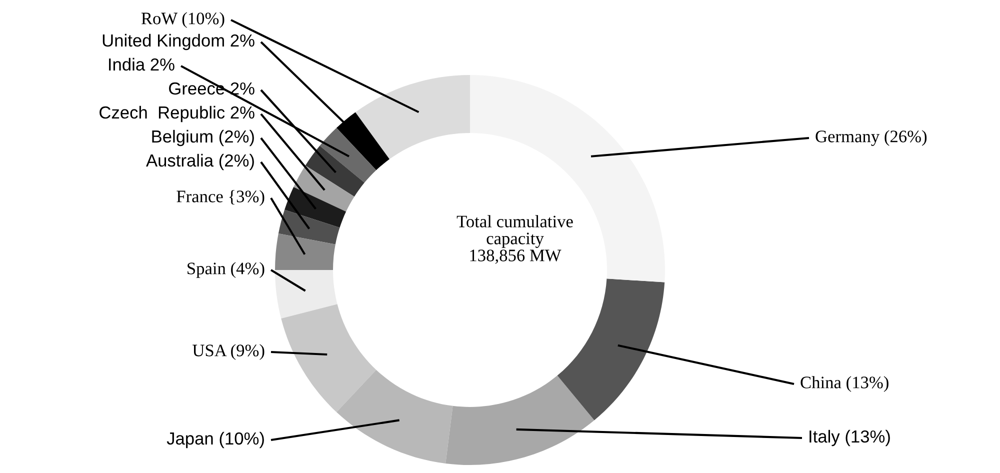 Image resolution: width=1000 pixels, height=473 pixels. I want to click on slice-label: China (13%), so click(844, 384).